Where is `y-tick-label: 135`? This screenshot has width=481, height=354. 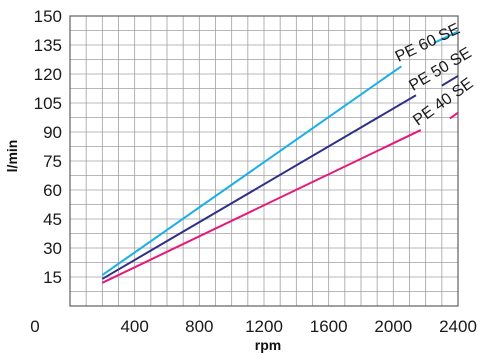
y-tick-label: 135 is located at coordinates (48, 45).